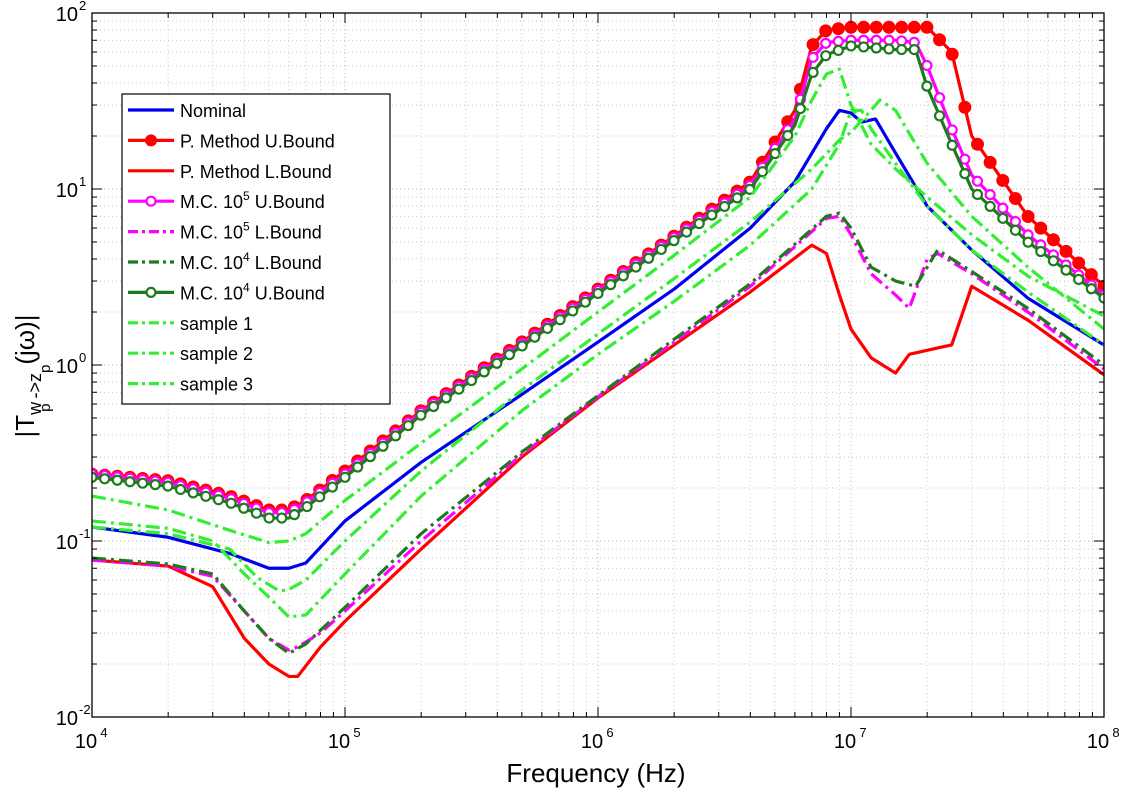  What do you see at coordinates (85, 709) in the screenshot?
I see `y-tick-exponent: -2` at bounding box center [85, 709].